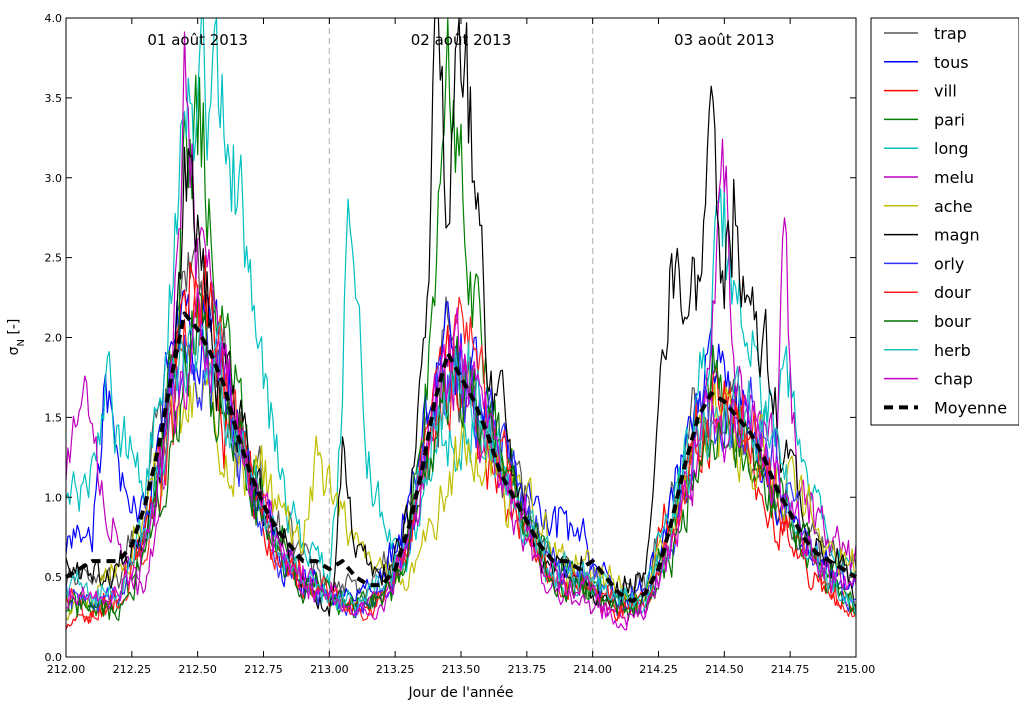  What do you see at coordinates (952, 350) in the screenshot?
I see `legend-label-herb: herb` at bounding box center [952, 350].